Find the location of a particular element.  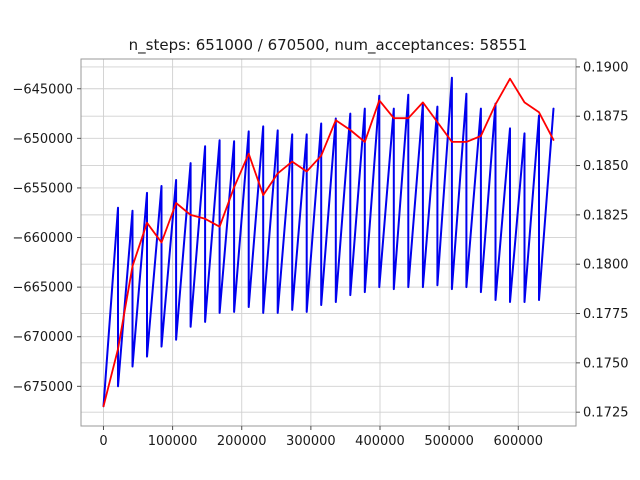

x-tick-label: 300000 is located at coordinates (311, 441).